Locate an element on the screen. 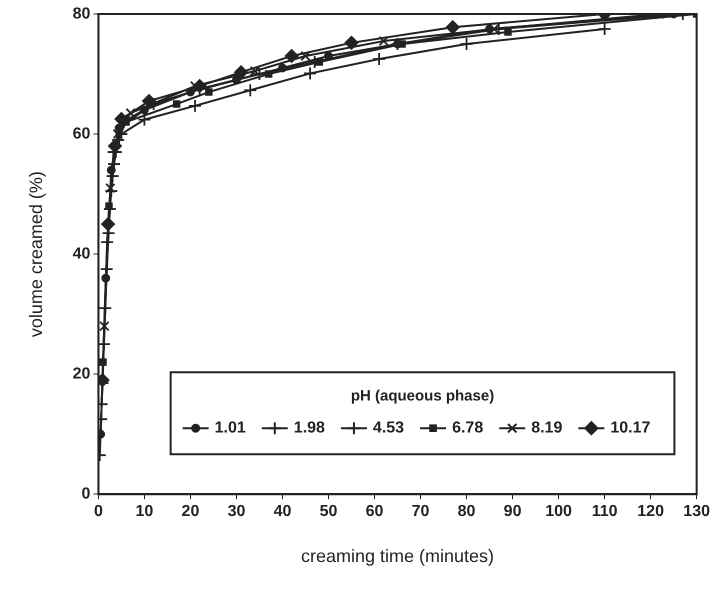 This screenshot has width=713, height=590. y-tick-label: 60 is located at coordinates (81, 133).